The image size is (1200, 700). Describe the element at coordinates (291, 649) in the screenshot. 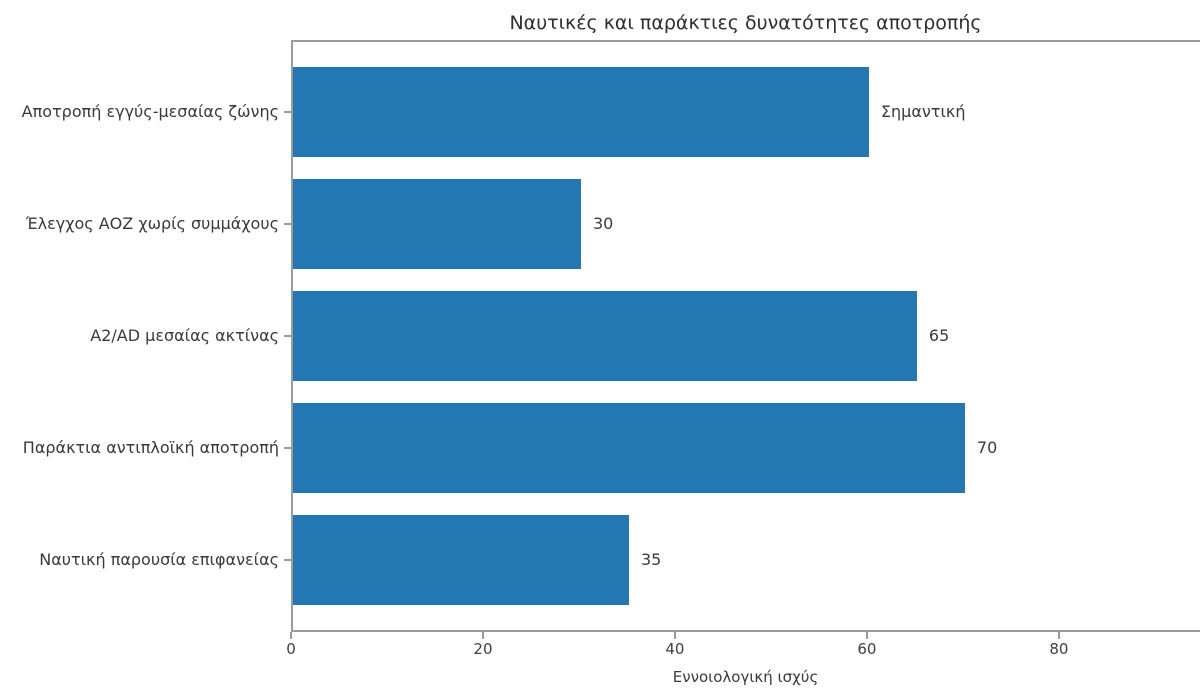

I see `x-tick-label: 0` at that location.